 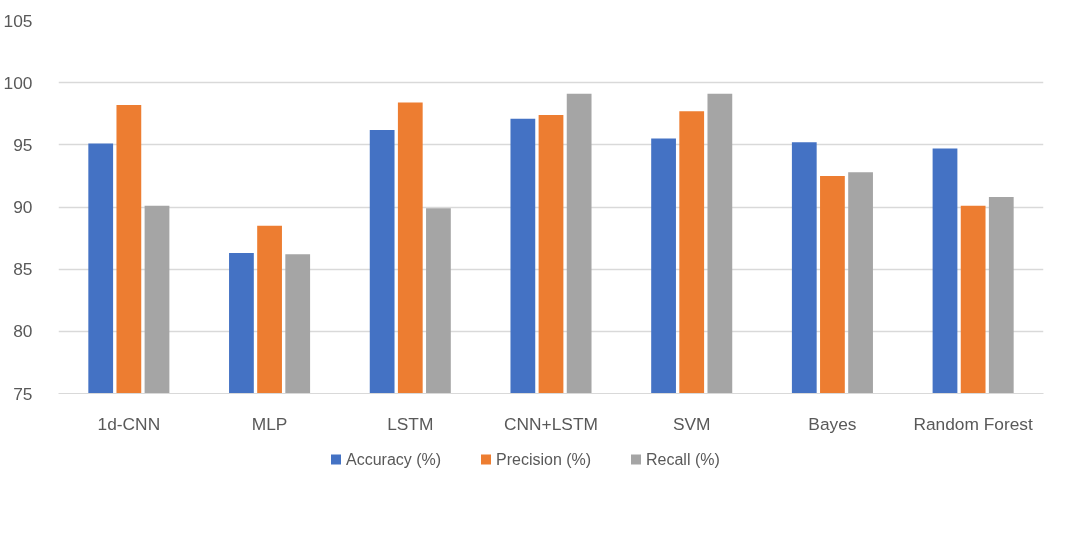 What do you see at coordinates (544, 459) in the screenshot?
I see `legend-label: Precision (%)` at bounding box center [544, 459].